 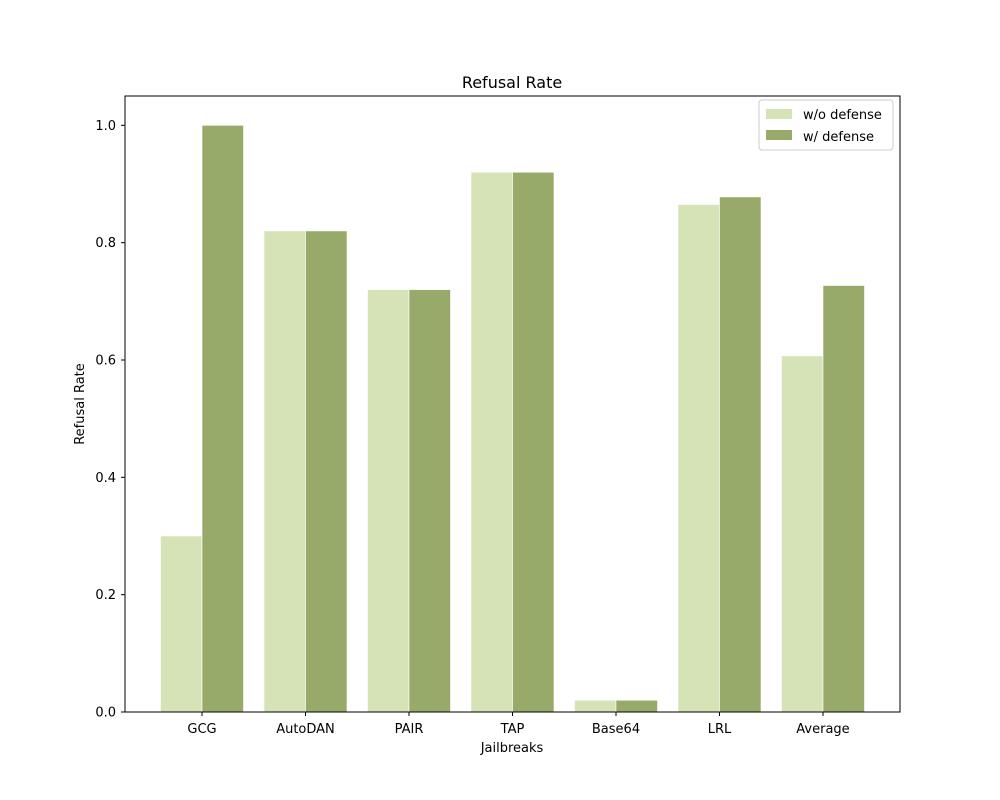 I want to click on y-tick-label: 0.6, so click(x=105, y=361).